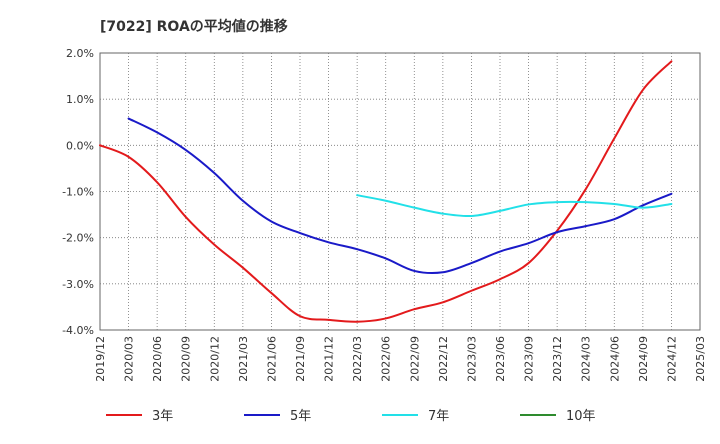 Image resolution: width=720 pixels, height=444 pixels. What do you see at coordinates (78, 238) in the screenshot?
I see `y-tick-label: -2.0%` at bounding box center [78, 238].